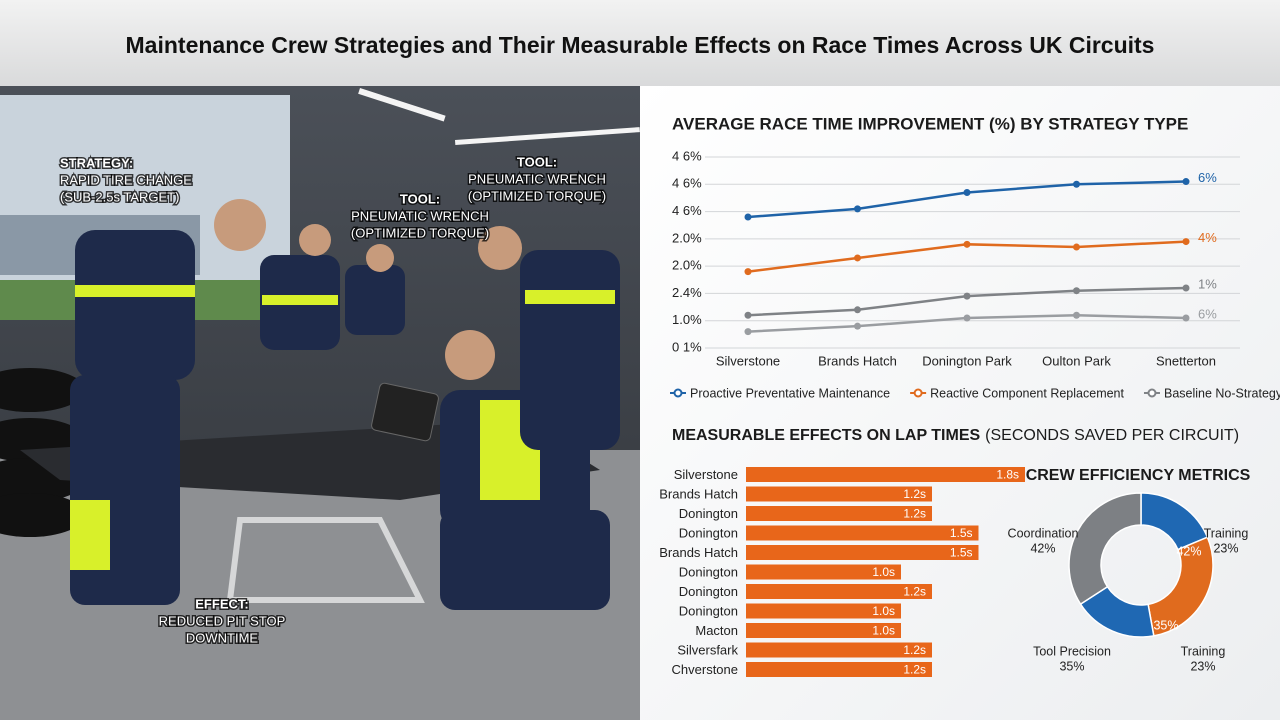 This screenshot has height=720, width=1280. What do you see at coordinates (1072, 651) in the screenshot?
I see `segment-name: Tool Precision` at bounding box center [1072, 651].